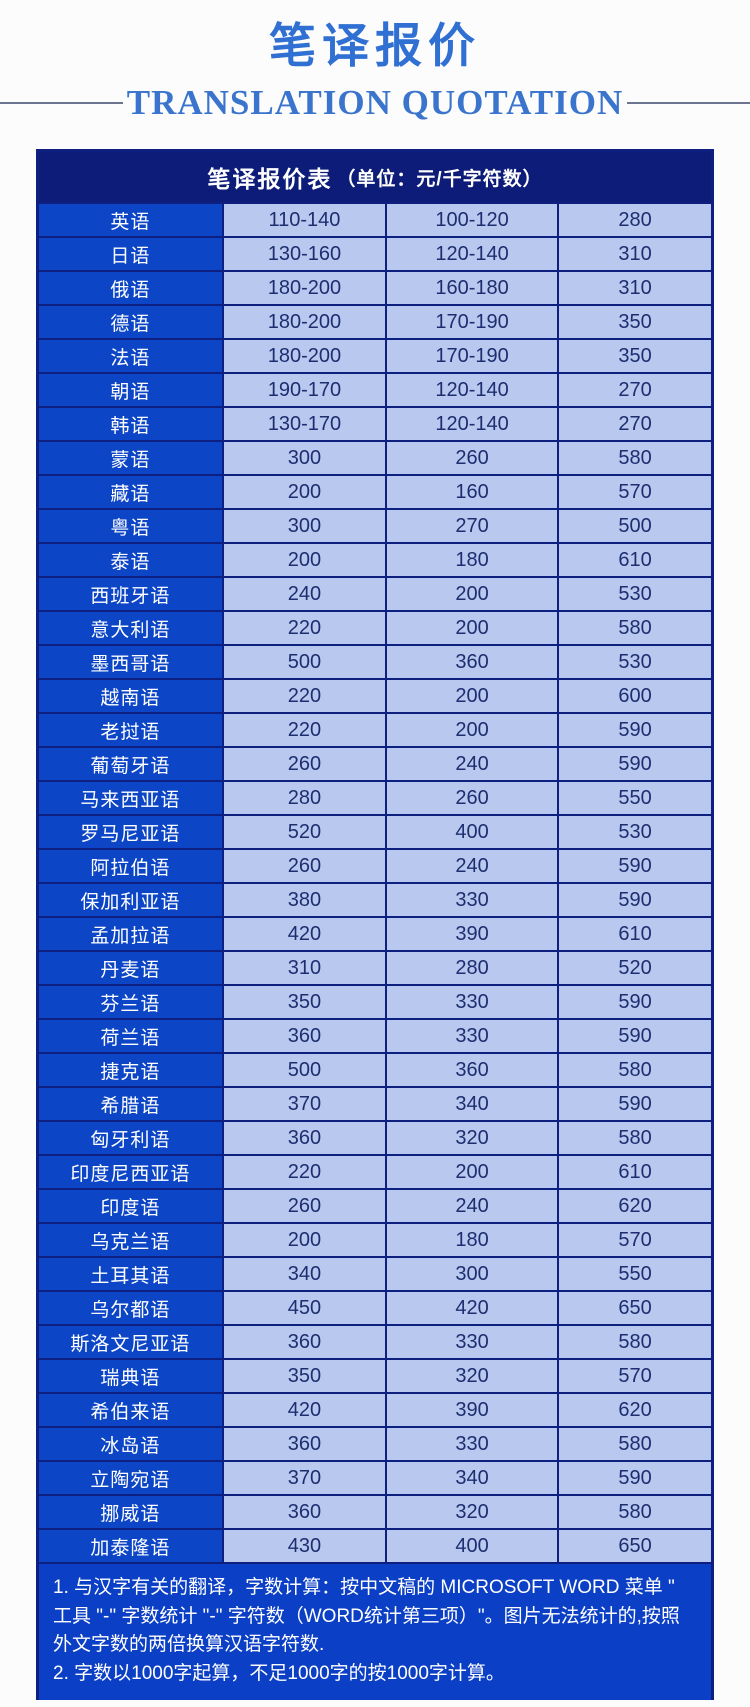 This screenshot has height=1707, width=750. Describe the element at coordinates (375, 1274) in the screenshot. I see `table-row: 土耳其语 340 300 550` at that location.